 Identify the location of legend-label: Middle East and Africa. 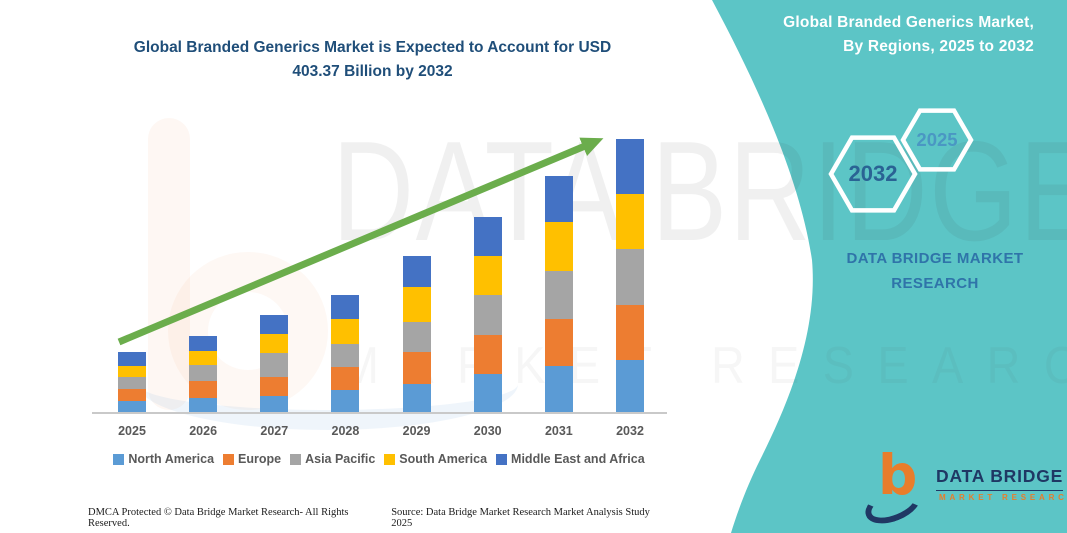
(578, 459).